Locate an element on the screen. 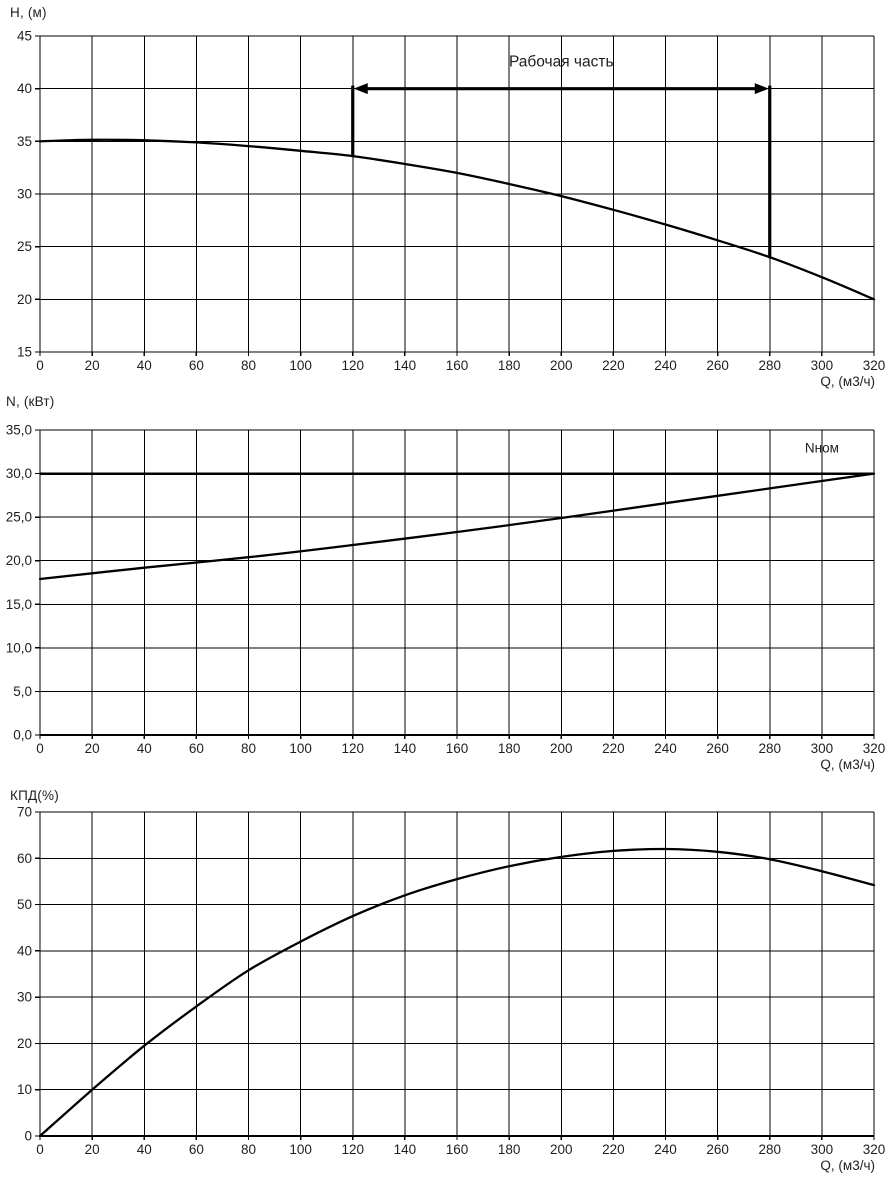  y-tick-label: 5,0 is located at coordinates (22, 691).